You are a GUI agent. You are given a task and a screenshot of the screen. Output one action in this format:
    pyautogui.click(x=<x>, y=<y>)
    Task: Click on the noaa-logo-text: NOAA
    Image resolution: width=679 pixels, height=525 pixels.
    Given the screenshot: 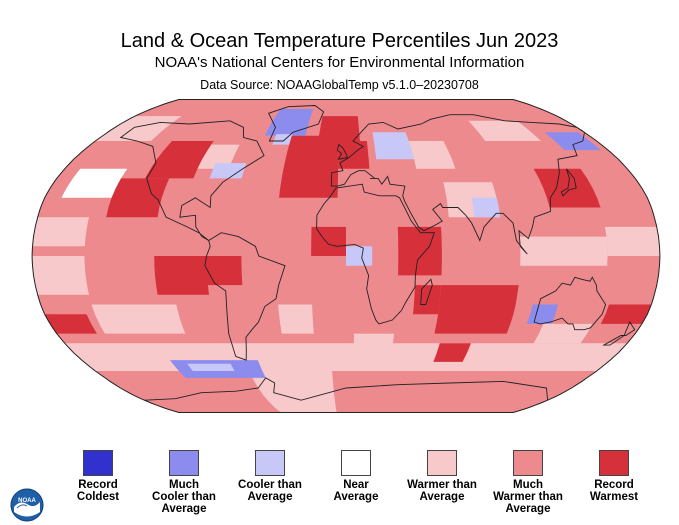 What is the action you would take?
    pyautogui.click(x=27, y=501)
    